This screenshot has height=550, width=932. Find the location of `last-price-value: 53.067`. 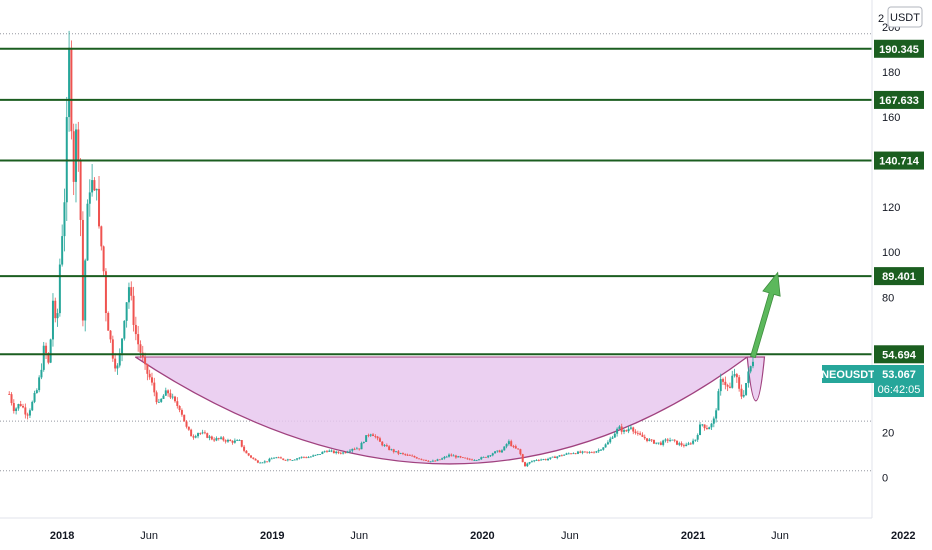

last-price-value: 53.067 is located at coordinates (899, 375).